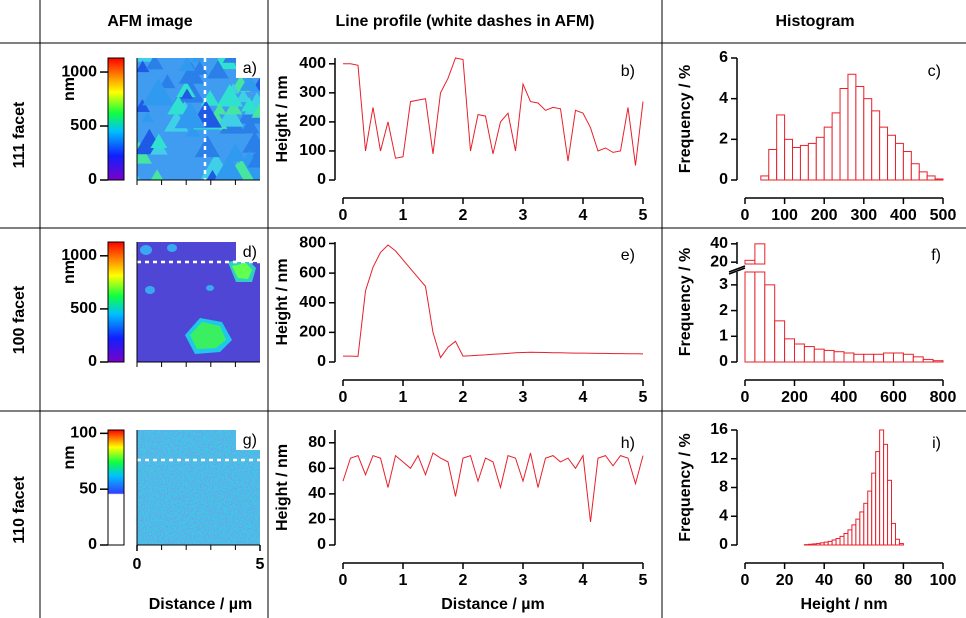  I want to click on x-axis-label: Distance / µm, so click(492, 604).